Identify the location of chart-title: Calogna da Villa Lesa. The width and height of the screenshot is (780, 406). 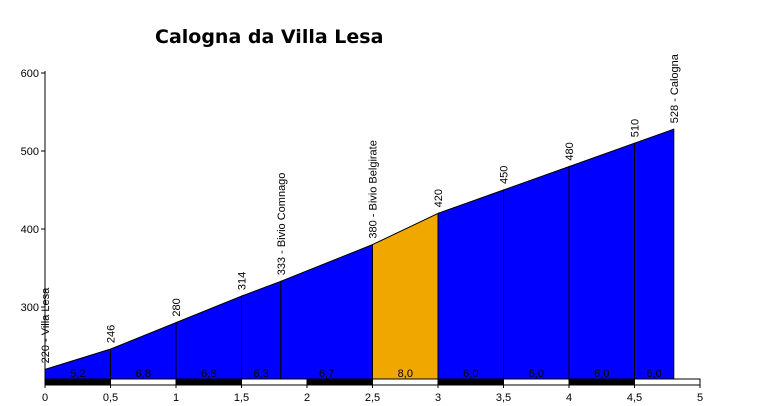
(269, 37).